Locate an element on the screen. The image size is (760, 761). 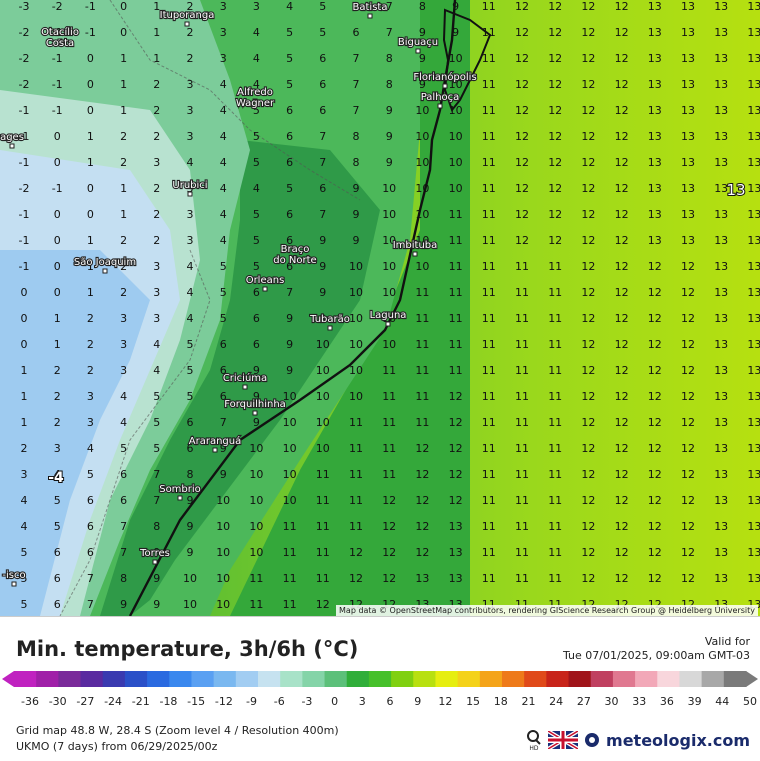
city-marker: Criciúma is located at coordinates (245, 380).